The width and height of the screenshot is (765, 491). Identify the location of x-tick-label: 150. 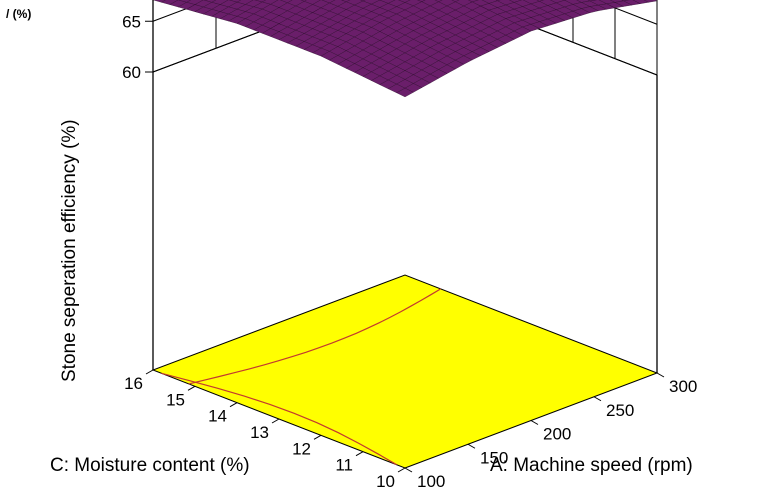
(494, 457).